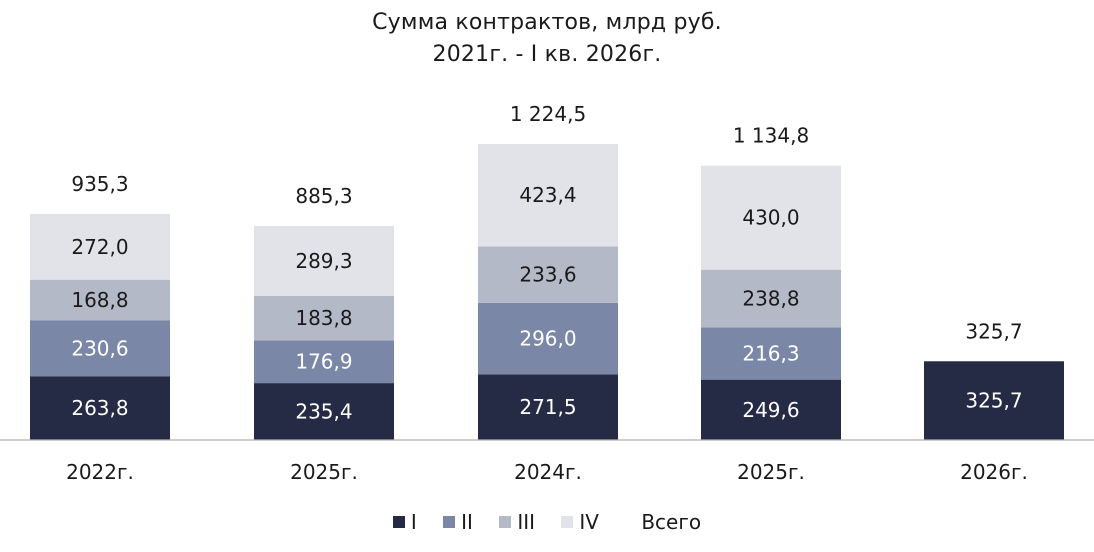 The height and width of the screenshot is (552, 1094). I want to click on legend-swatch-iv, so click(567, 522).